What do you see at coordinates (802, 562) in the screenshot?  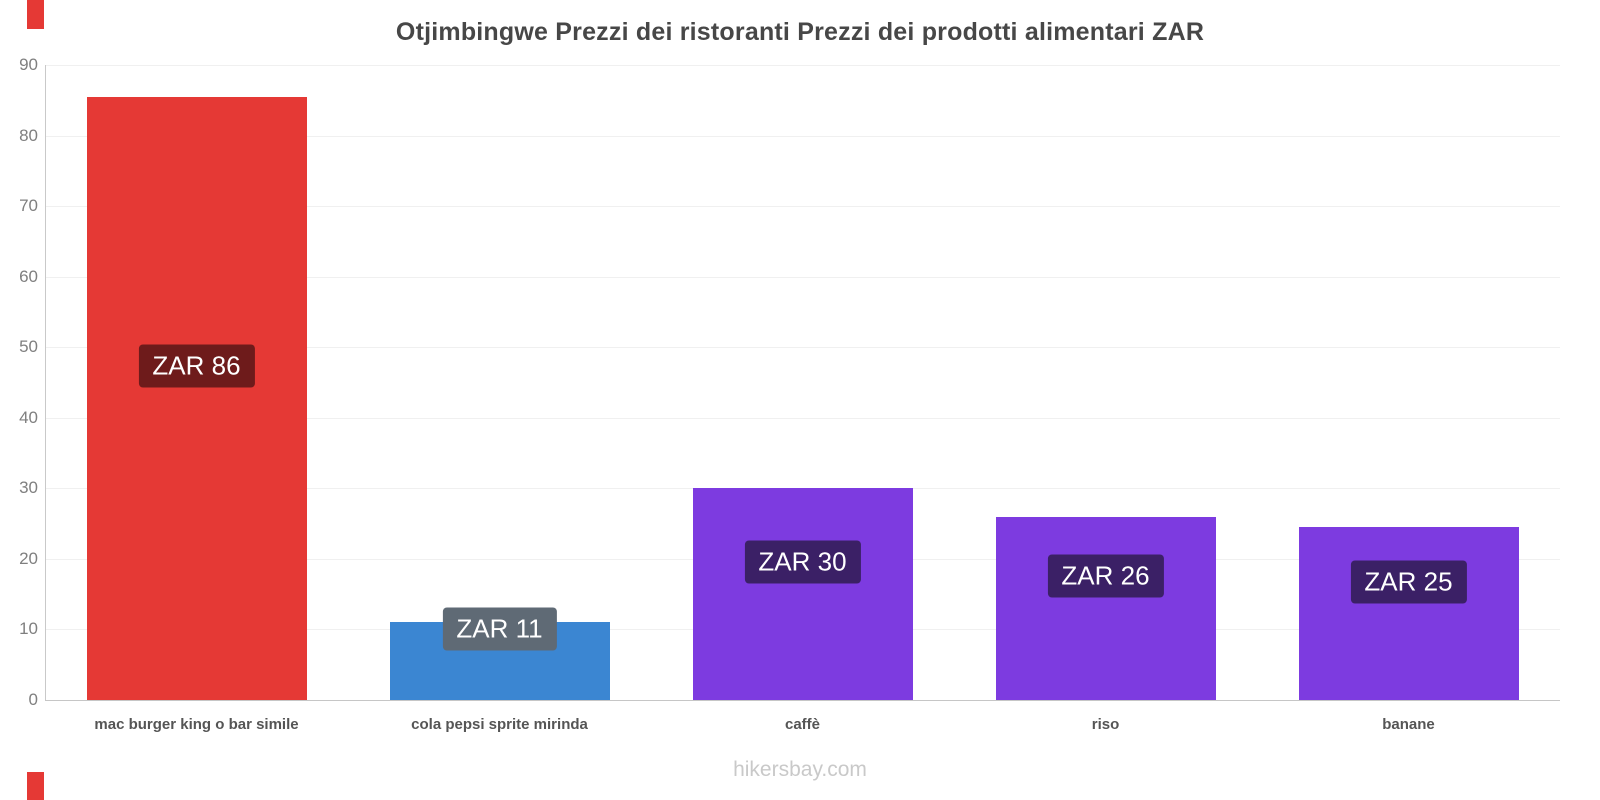 I see `bar-value-chip: ZAR 30` at bounding box center [802, 562].